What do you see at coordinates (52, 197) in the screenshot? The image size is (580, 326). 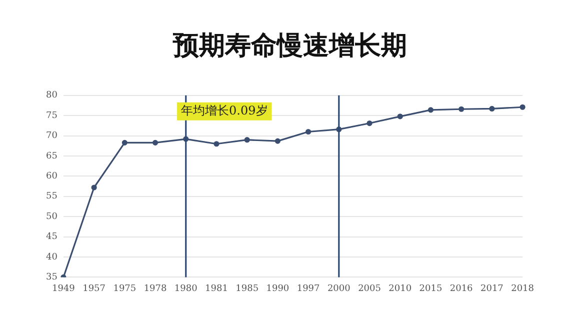 I see `y-tick-label: 55` at bounding box center [52, 197].